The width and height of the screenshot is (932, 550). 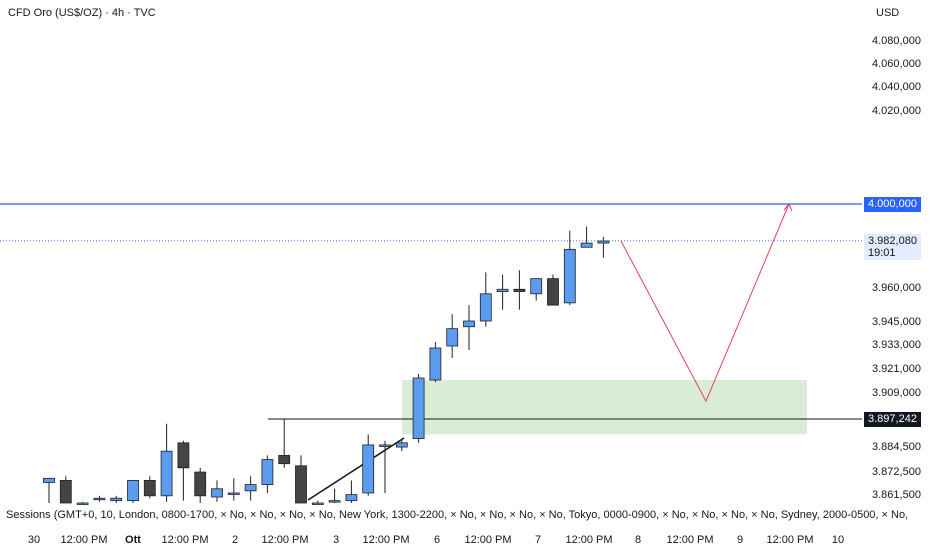 I want to click on current-price-value: 3.982,080, so click(x=892, y=241).